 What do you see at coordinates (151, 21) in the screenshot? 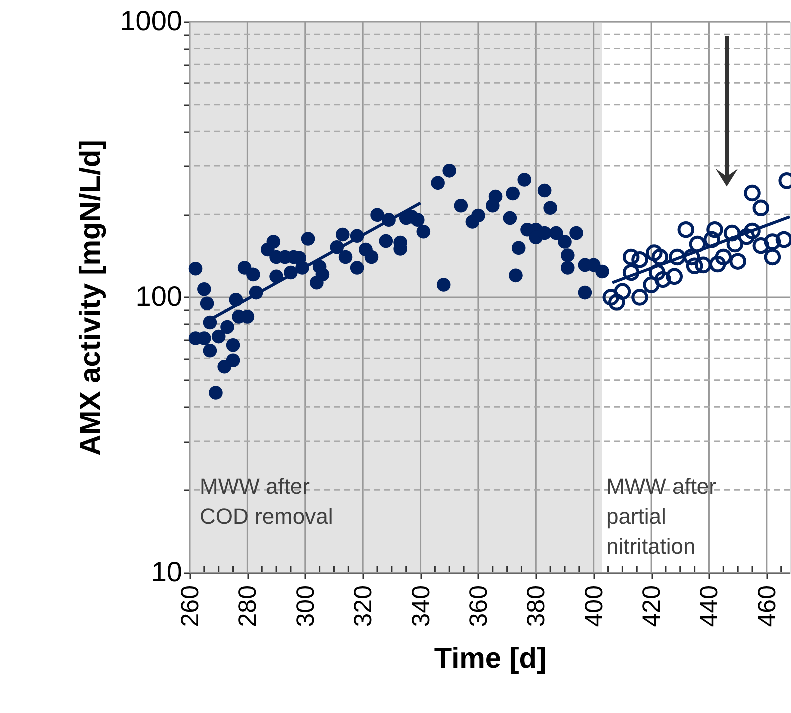
I see `y-tick-label: 1000` at bounding box center [151, 21].